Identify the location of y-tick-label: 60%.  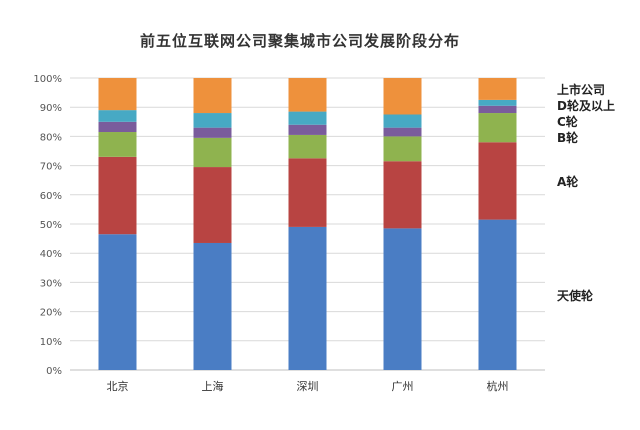
(51, 196).